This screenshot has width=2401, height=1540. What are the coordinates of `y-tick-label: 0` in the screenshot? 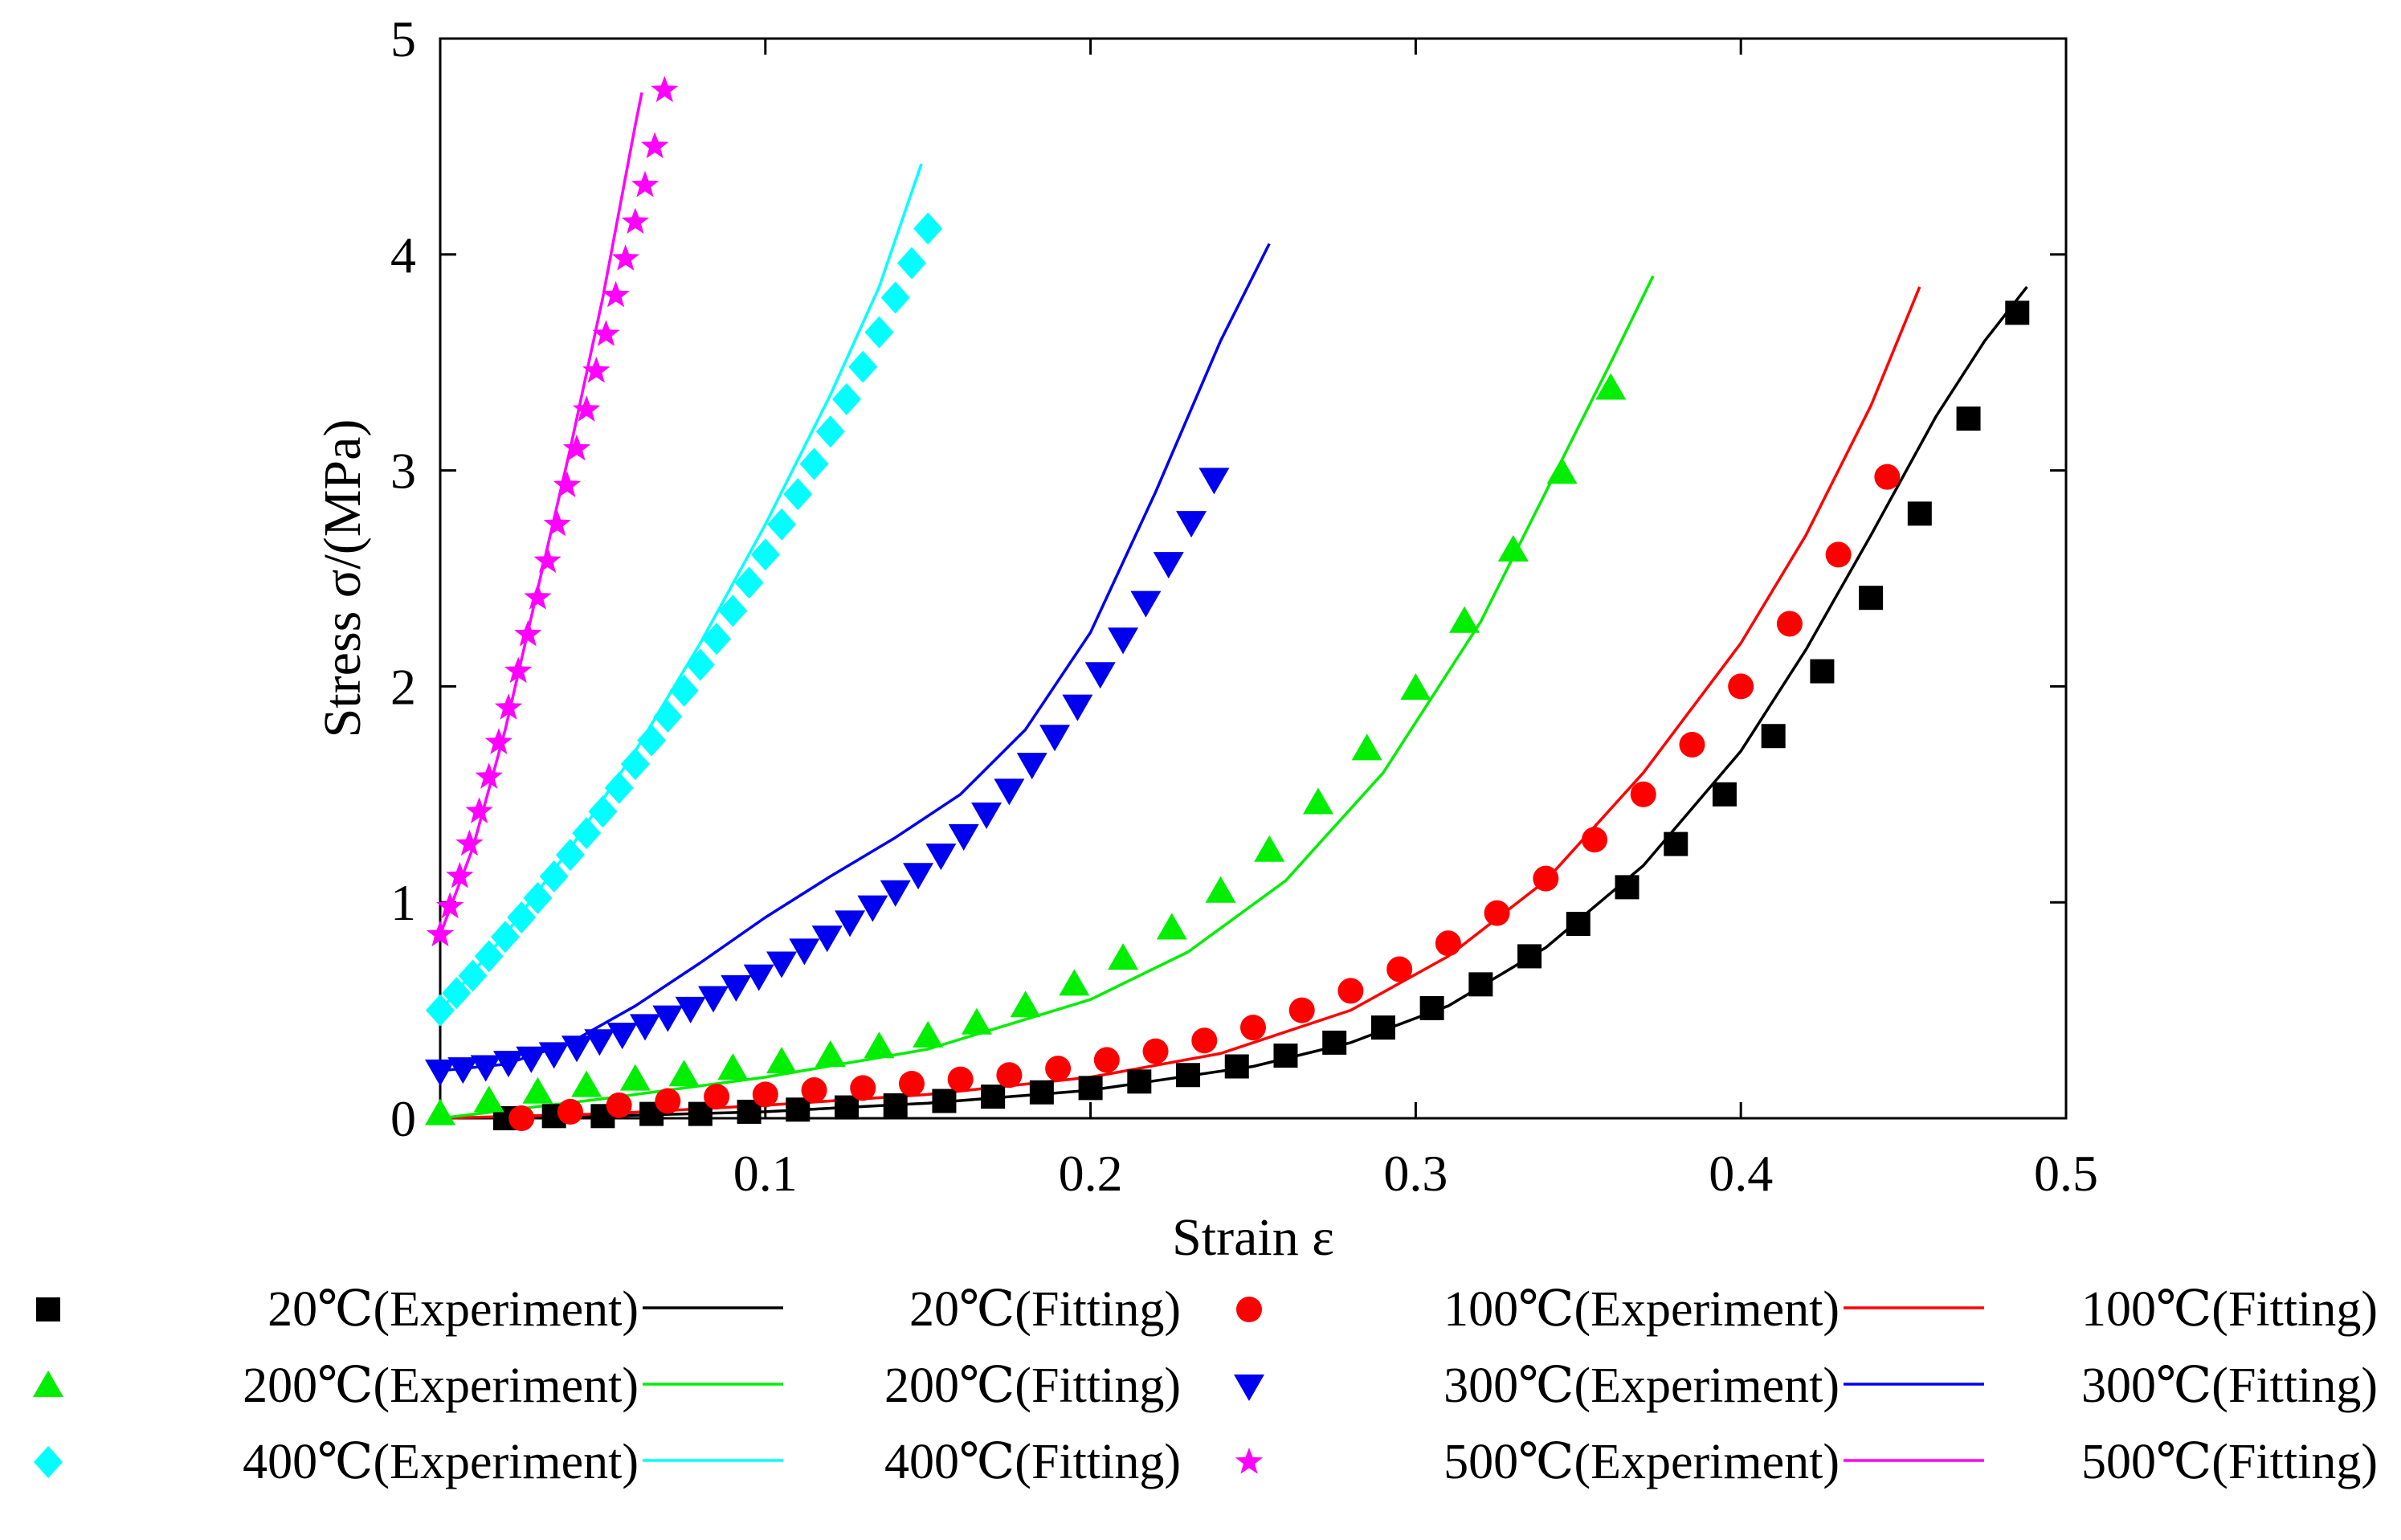 It's located at (403, 1118).